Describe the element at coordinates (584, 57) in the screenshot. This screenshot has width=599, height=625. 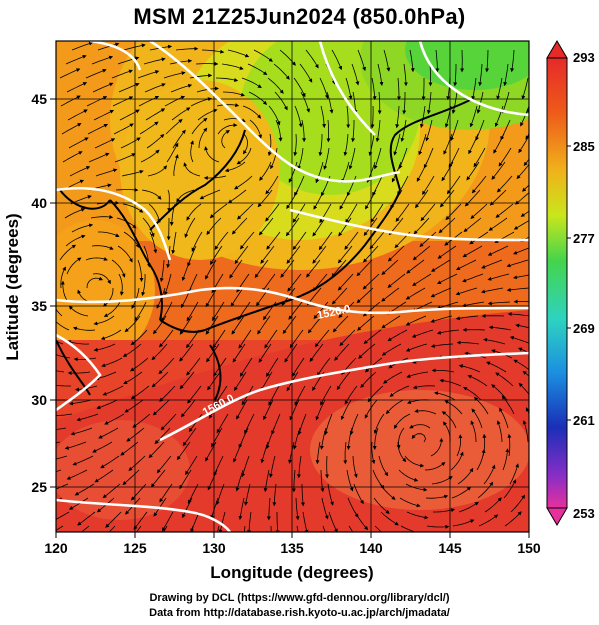
I see `colorbar-label: 293` at that location.